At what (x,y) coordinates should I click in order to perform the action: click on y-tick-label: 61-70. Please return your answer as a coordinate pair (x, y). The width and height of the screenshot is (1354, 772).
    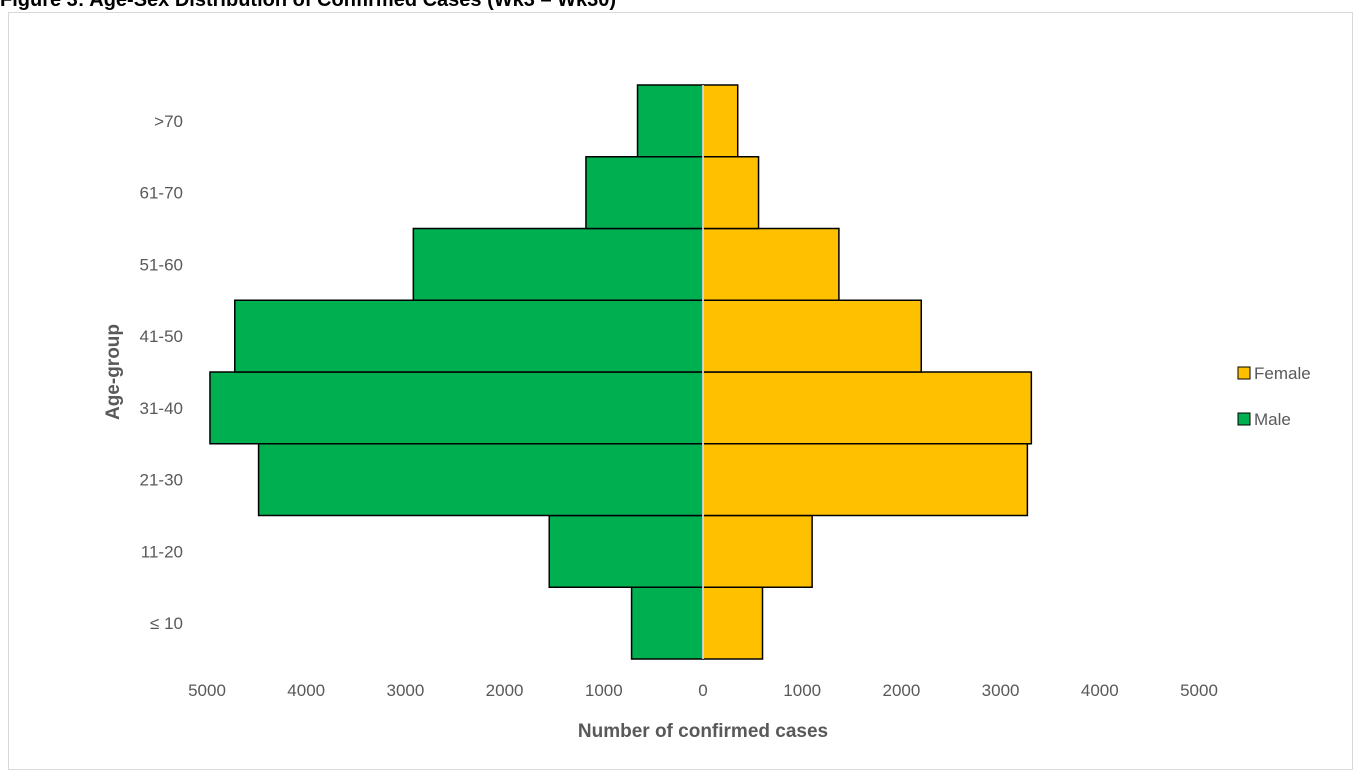
    Looking at the image, I should click on (161, 193).